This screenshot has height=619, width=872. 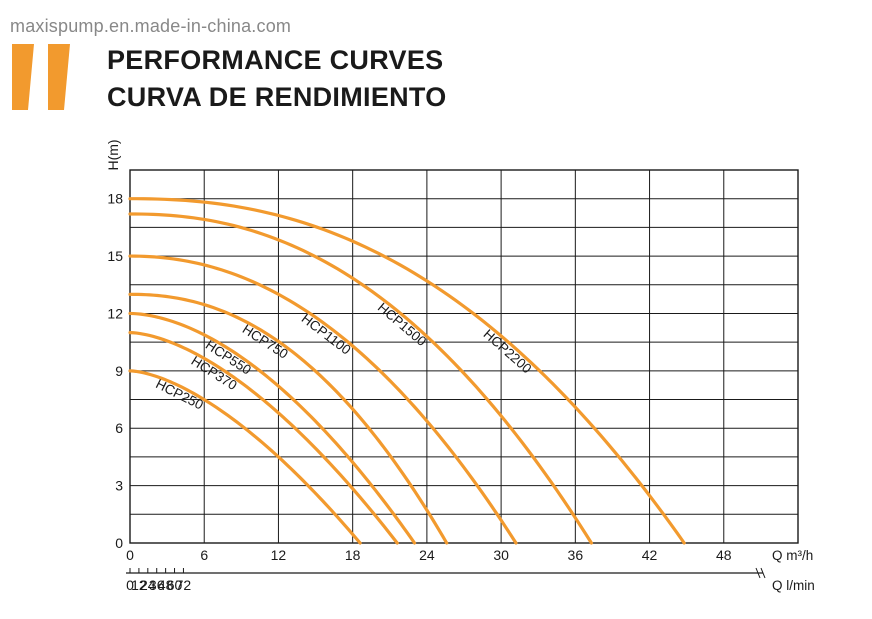 What do you see at coordinates (148, 585) in the screenshot?
I see `x2-tick-label: 24` at bounding box center [148, 585].